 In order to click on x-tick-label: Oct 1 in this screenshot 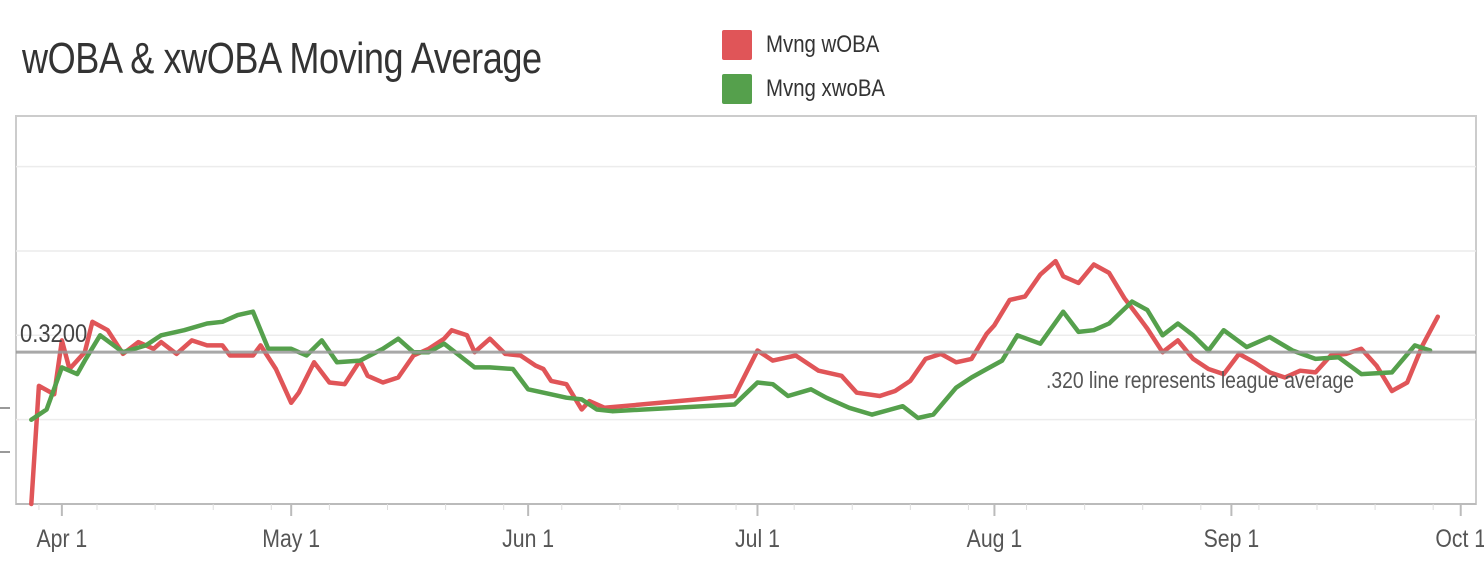, I will do `click(1459, 538)`.